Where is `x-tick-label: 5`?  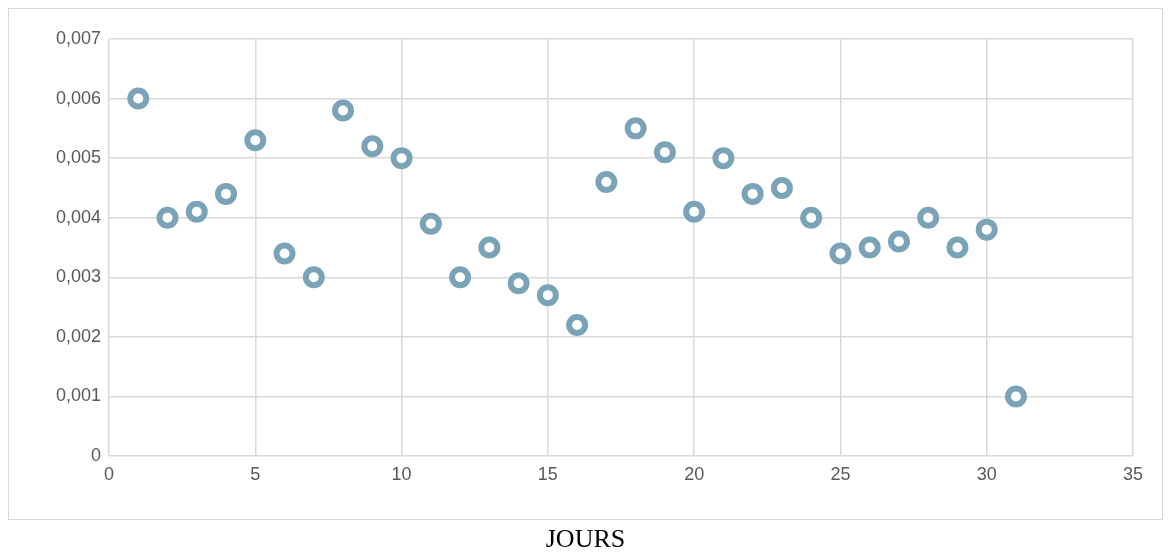
x-tick-label: 5 is located at coordinates (255, 473).